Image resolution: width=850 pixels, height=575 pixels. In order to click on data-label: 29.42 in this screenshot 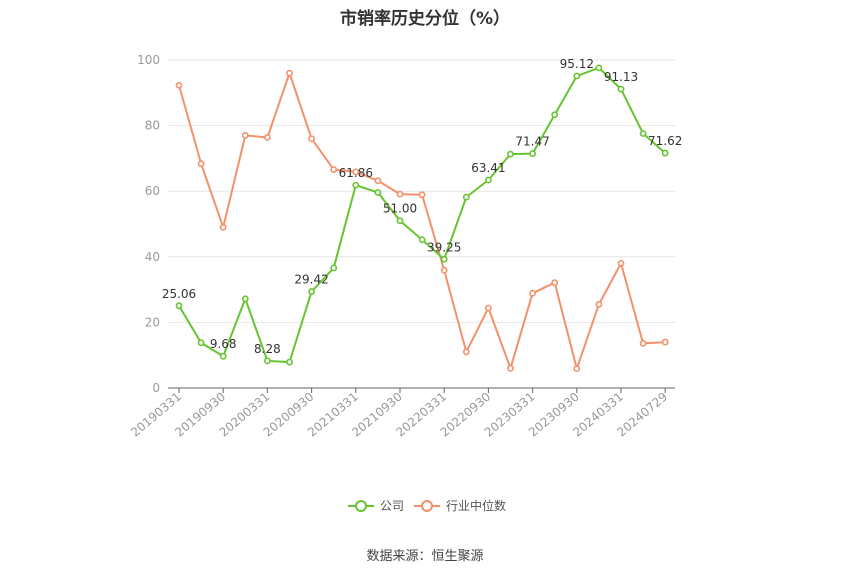, I will do `click(311, 280)`.